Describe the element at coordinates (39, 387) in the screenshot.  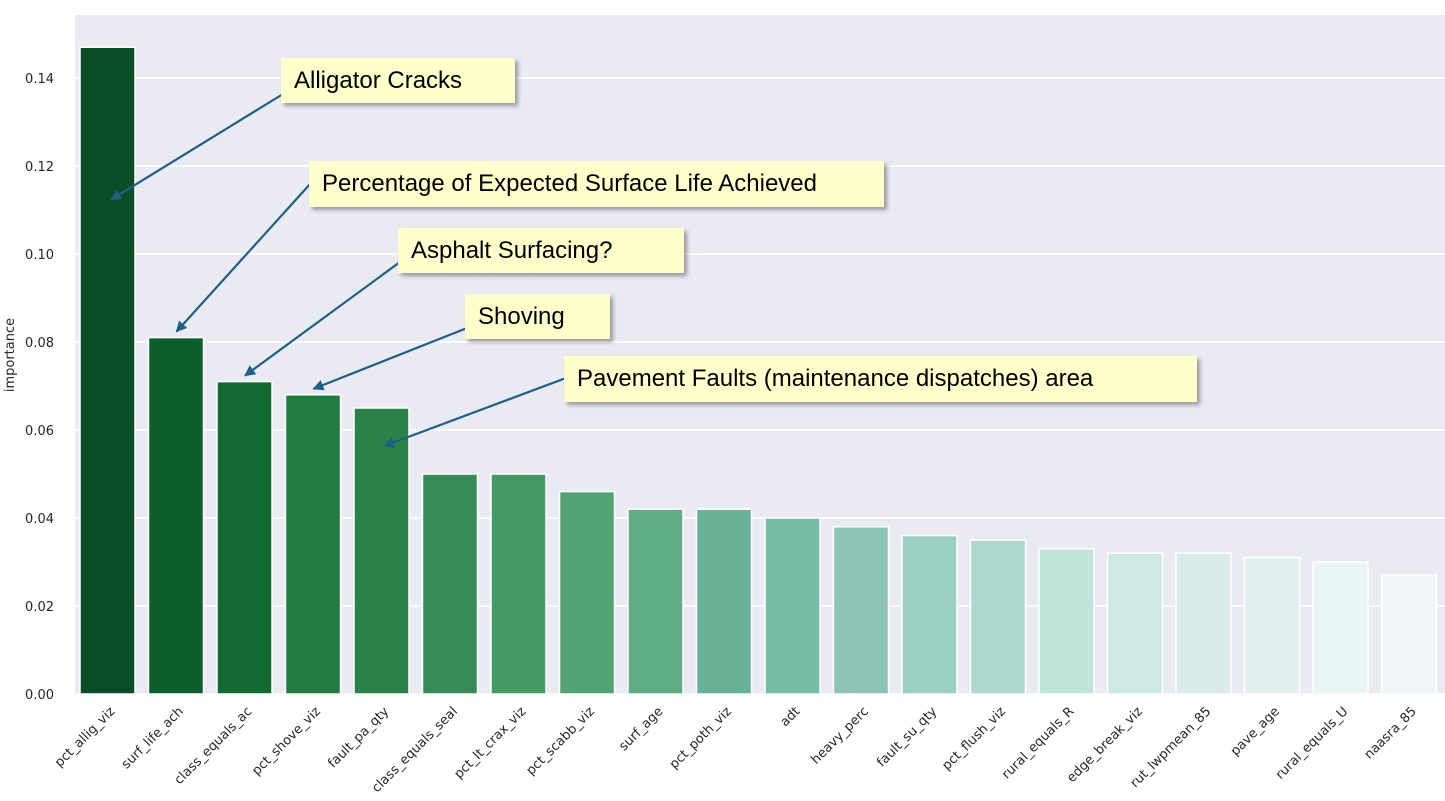
I see `y-tick-labels: 0.00 0.02 0.04 0.06 0.08 0.10 0.12 0.14` at that location.